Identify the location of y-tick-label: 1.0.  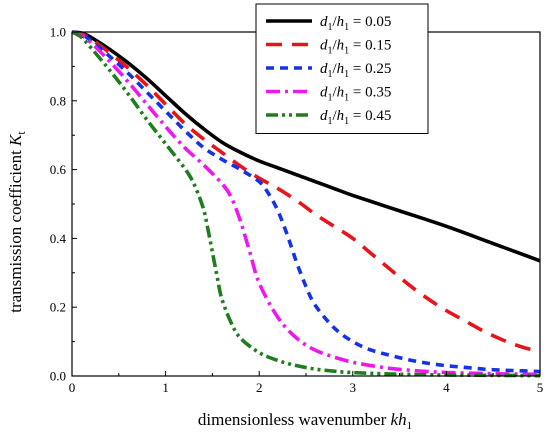
(58, 32).